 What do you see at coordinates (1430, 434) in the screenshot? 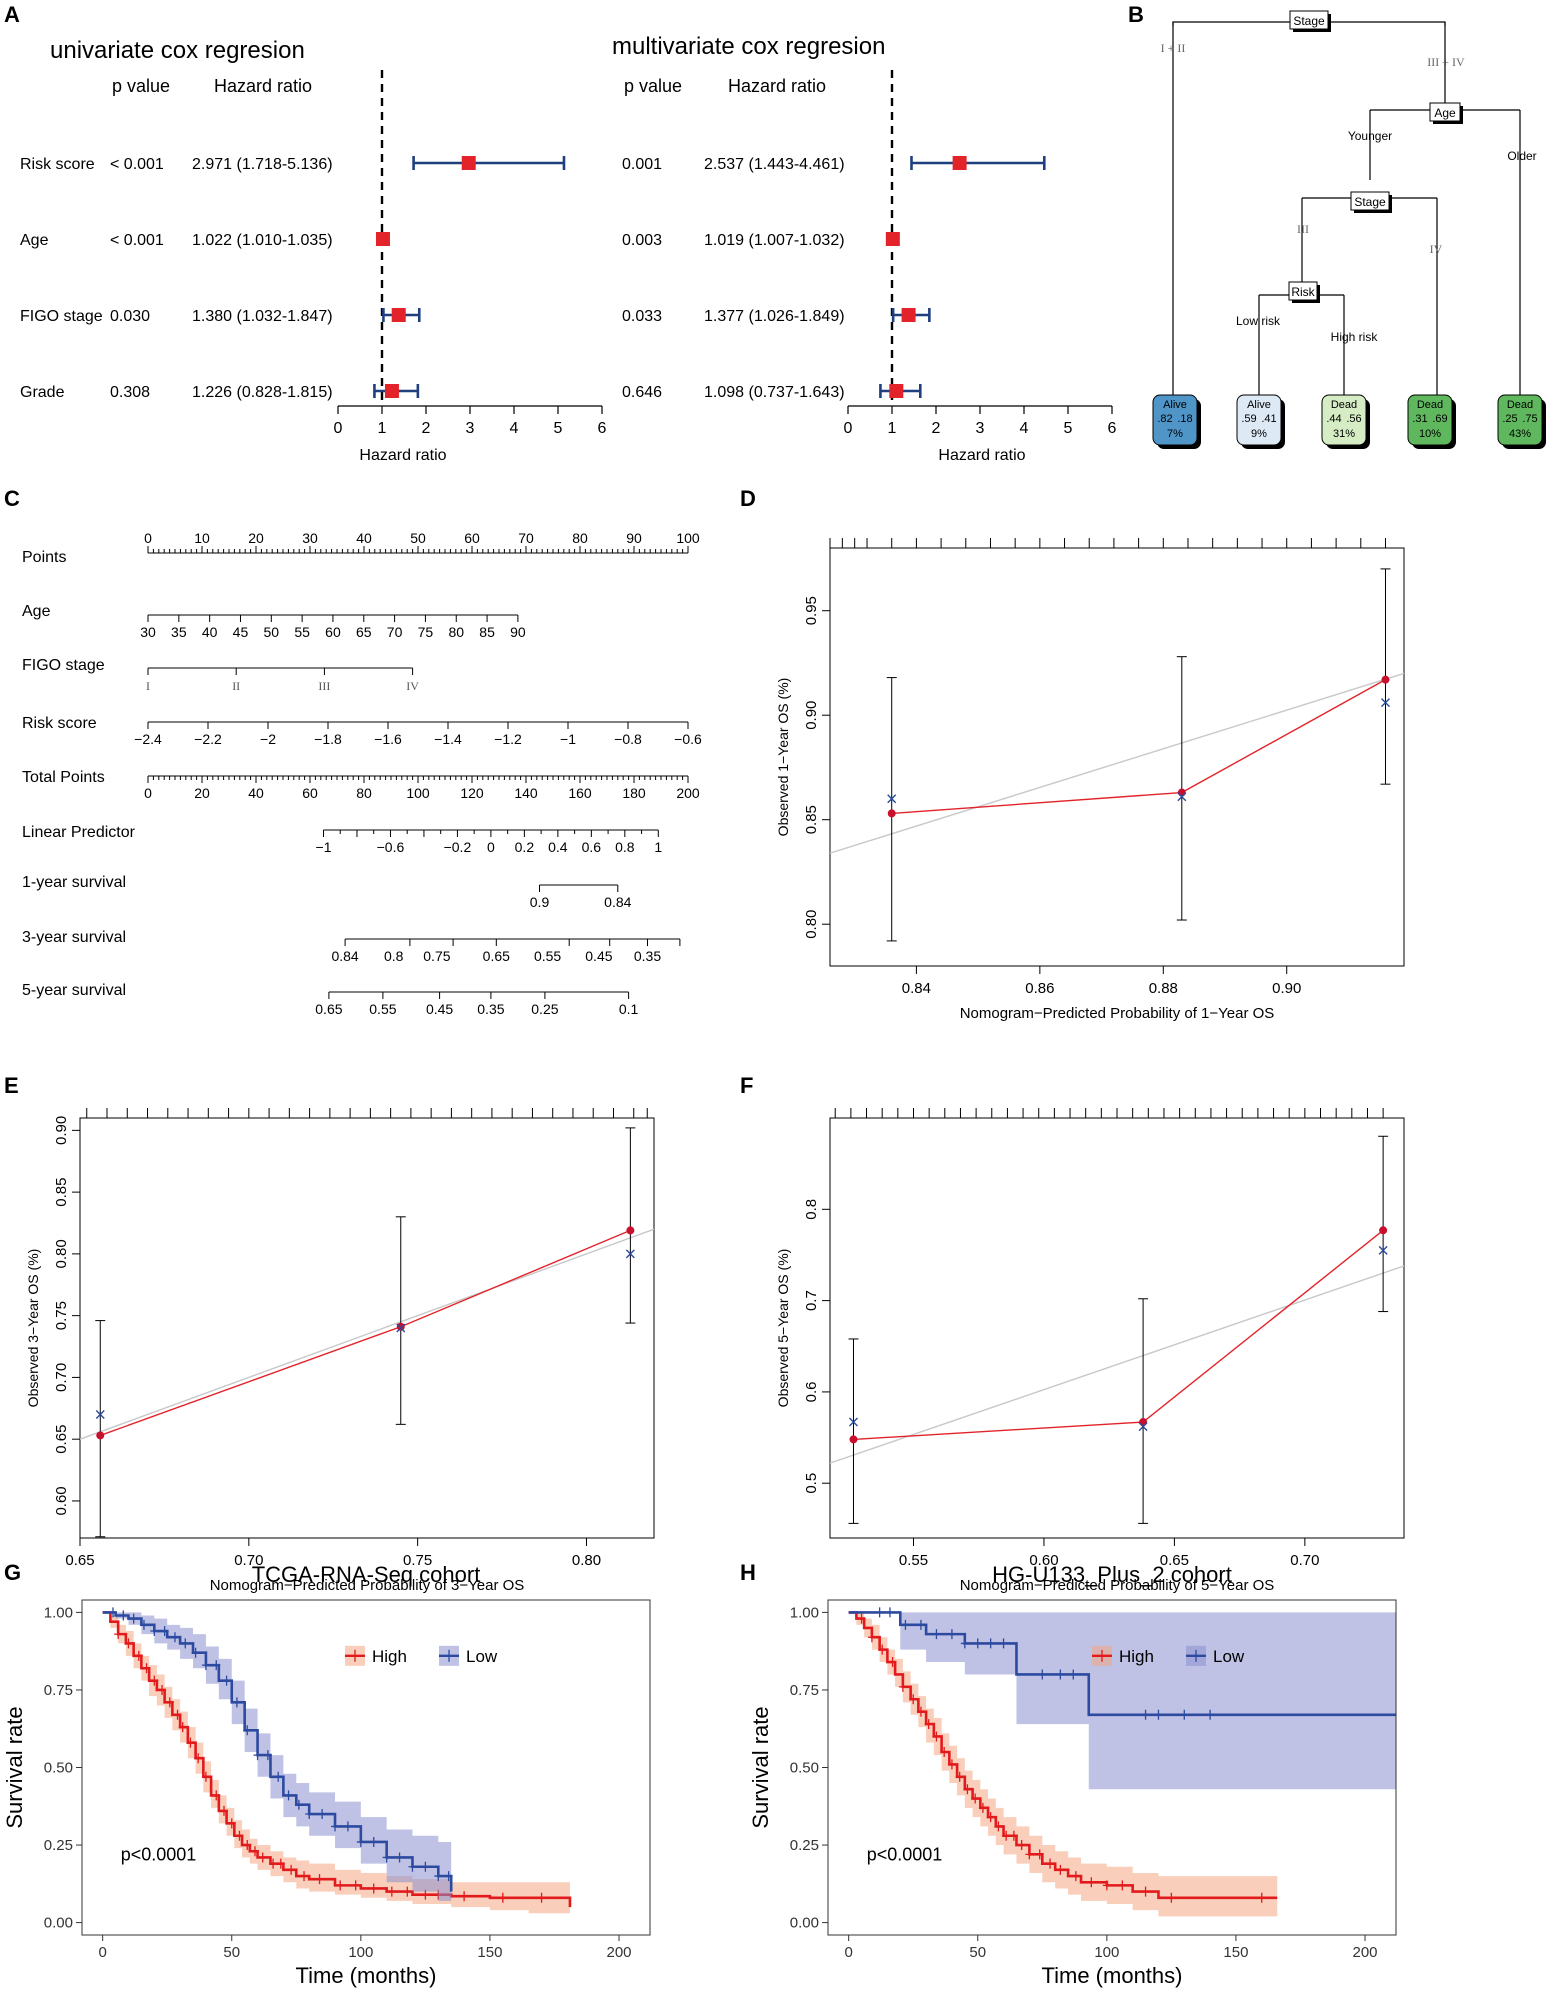
I see `tree-leaf-percent: 10%` at bounding box center [1430, 434].